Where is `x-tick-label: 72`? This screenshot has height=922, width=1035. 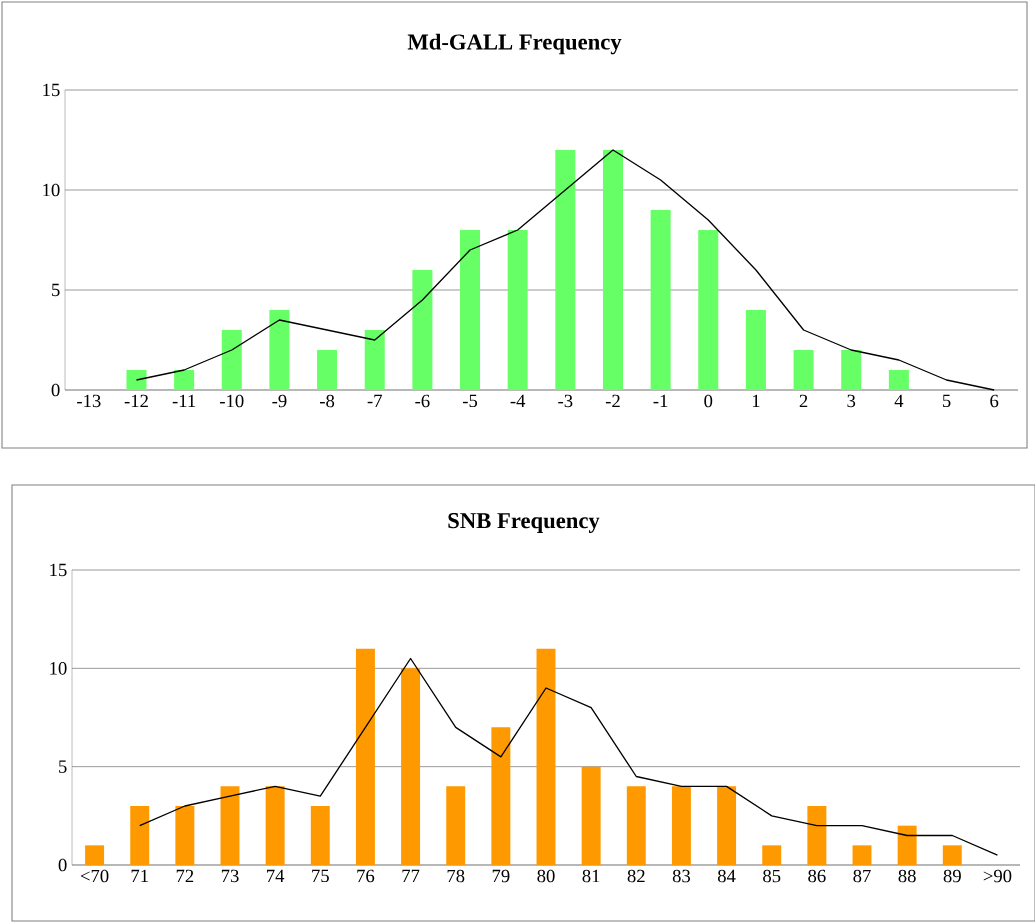
x-tick-label: 72 is located at coordinates (185, 876).